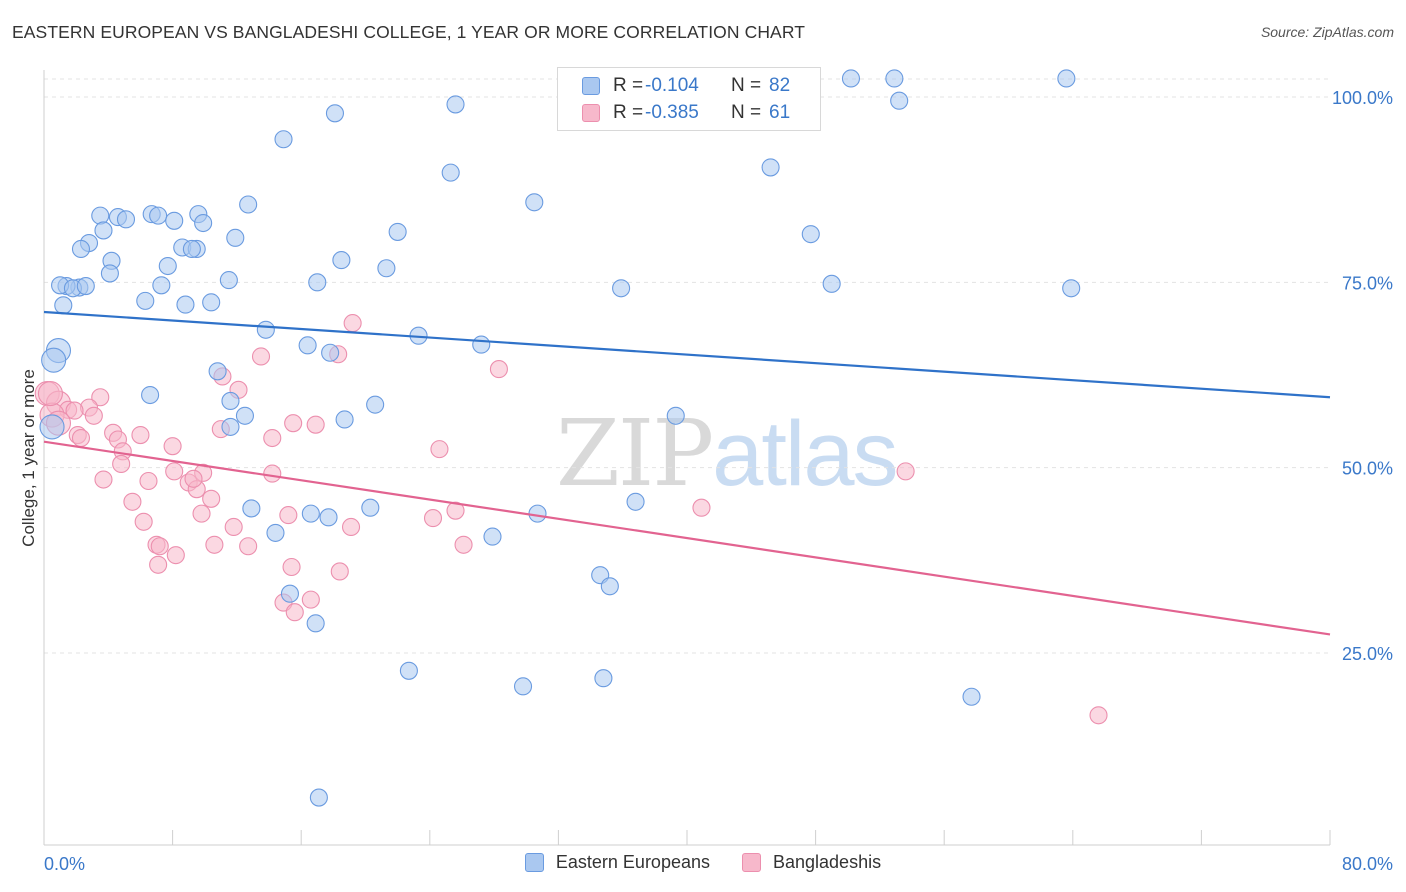 The width and height of the screenshot is (1406, 892). I want to click on n-value: 61, so click(780, 112).